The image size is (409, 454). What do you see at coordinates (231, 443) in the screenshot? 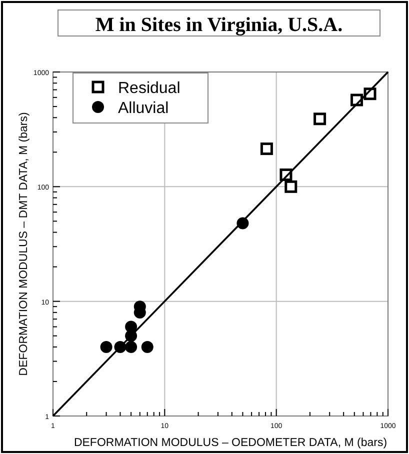
I see `x-axis-title: DEFORMATION MODULUS – OEDOMETER DATA, M (bars)` at bounding box center [231, 443].